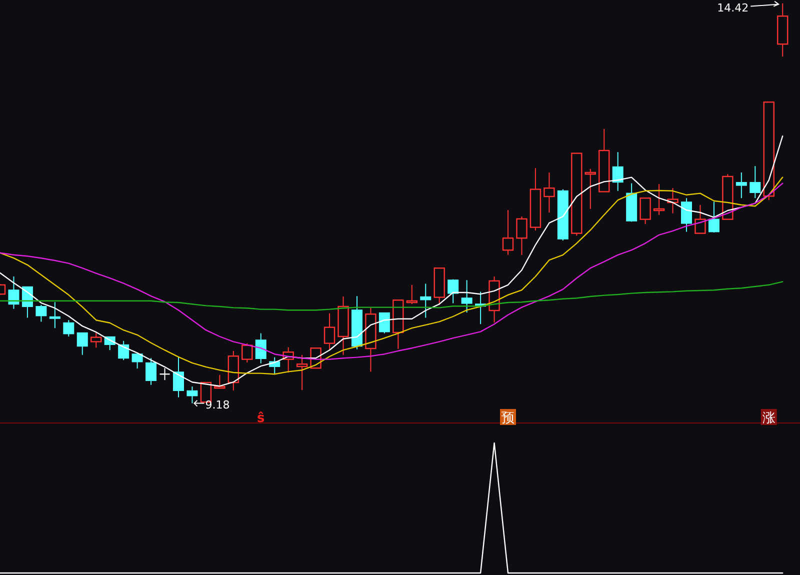  Describe the element at coordinates (261, 418) in the screenshot. I see `annotation: ŝ` at that location.